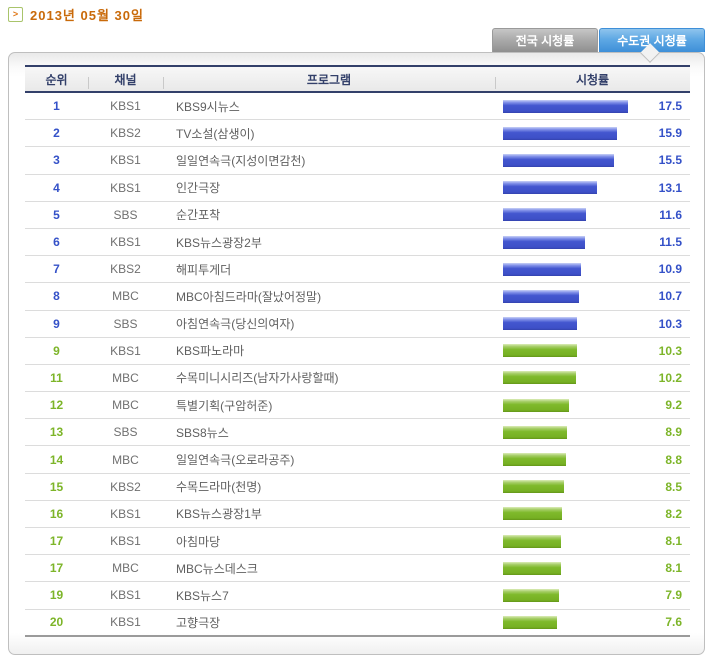 Image resolution: width=713 pixels, height=659 pixels. Describe the element at coordinates (56, 323) in the screenshot. I see `rank-cell: 9` at that location.